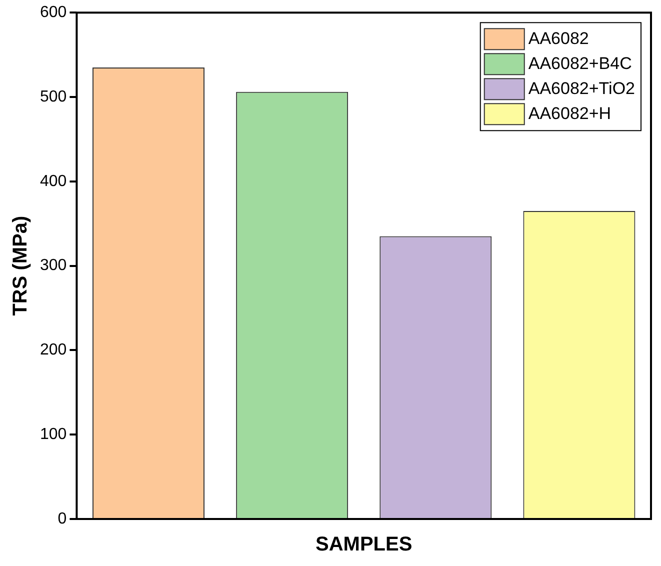 This screenshot has width=661, height=566. Describe the element at coordinates (580, 63) in the screenshot. I see `legend-label: AA6082+B4C` at that location.